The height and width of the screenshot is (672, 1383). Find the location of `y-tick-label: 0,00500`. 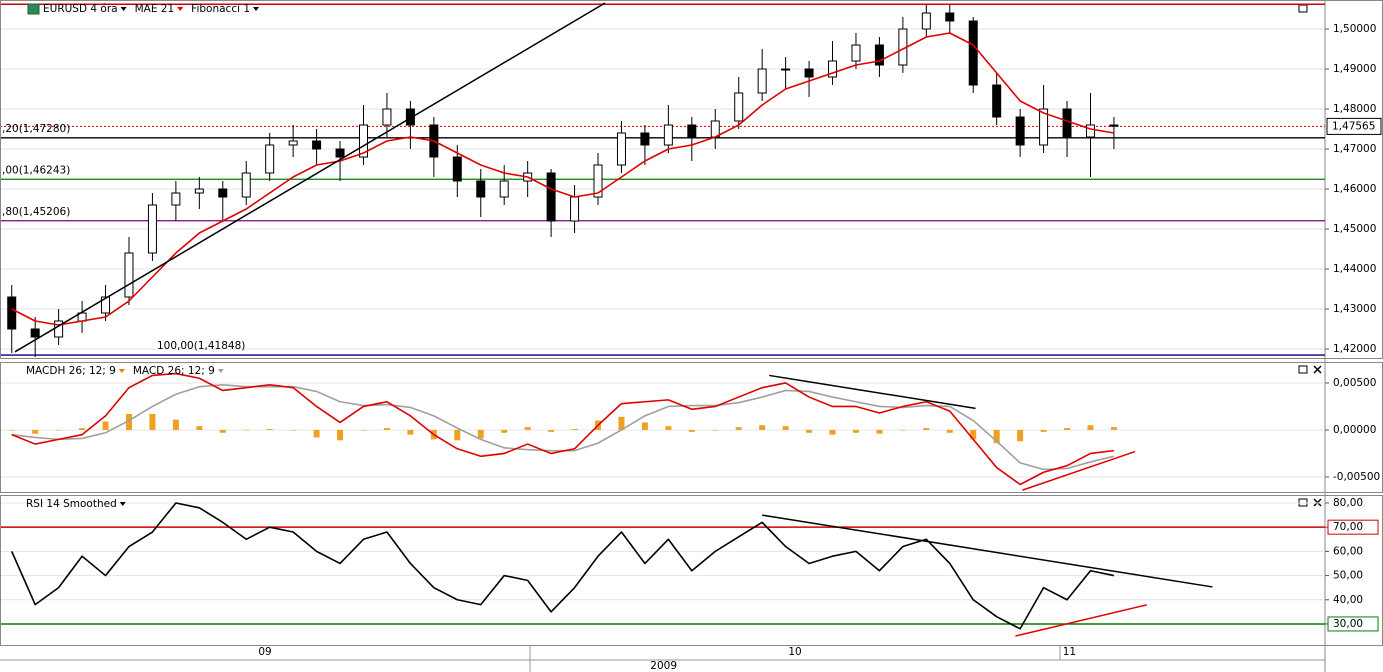

y-tick-label: 0,00500 is located at coordinates (1354, 383).